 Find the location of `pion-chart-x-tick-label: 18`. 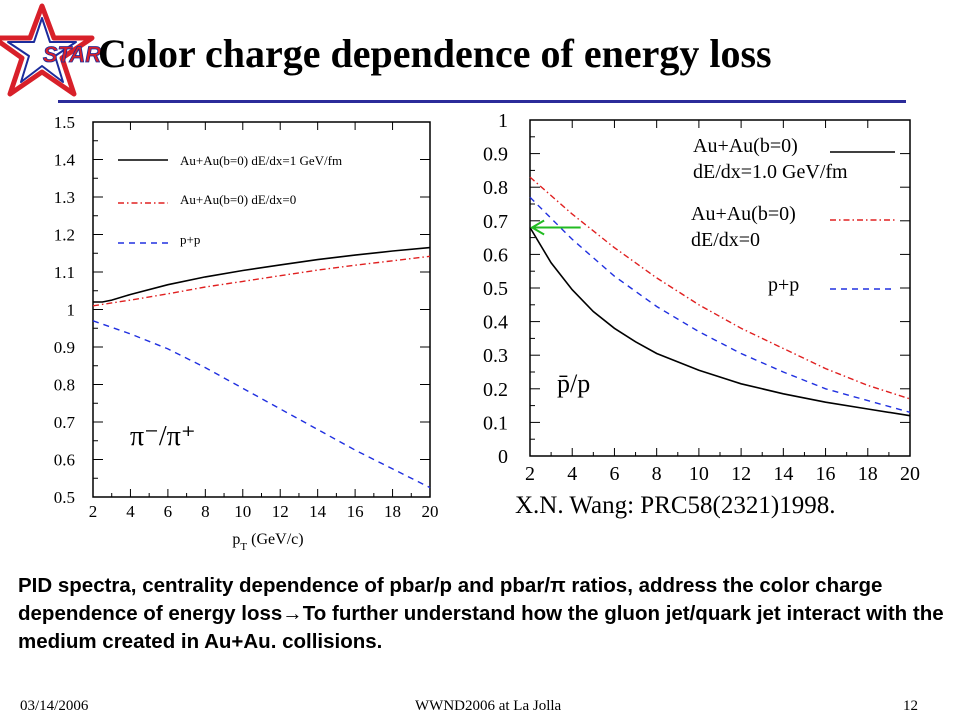

pion-chart-x-tick-label: 18 is located at coordinates (392, 511).